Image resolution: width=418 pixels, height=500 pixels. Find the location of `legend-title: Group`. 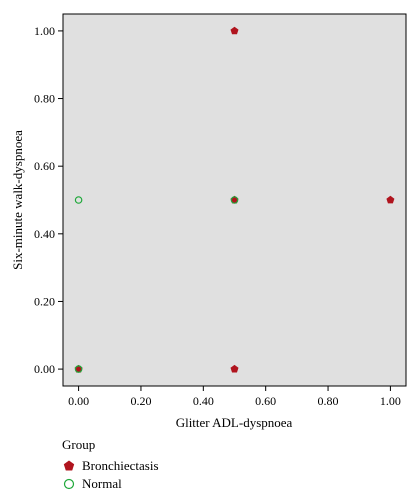

legend-title: Group is located at coordinates (79, 444).